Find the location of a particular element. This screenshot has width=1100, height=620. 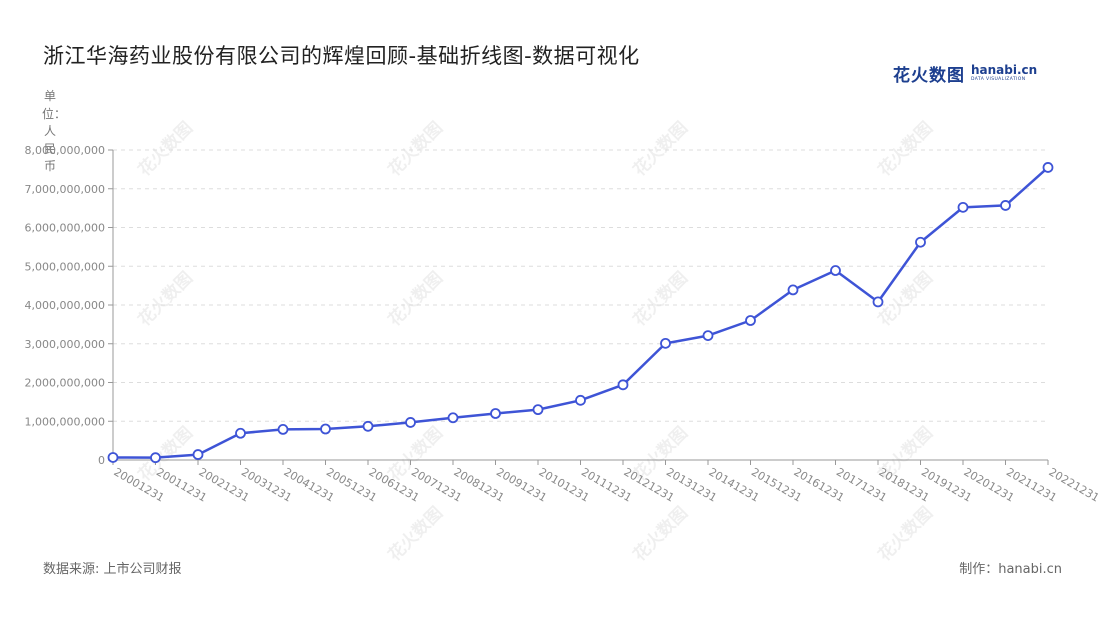

logo-en-block: hanabi.cn DATA VISUALIZATION is located at coordinates (1004, 73).